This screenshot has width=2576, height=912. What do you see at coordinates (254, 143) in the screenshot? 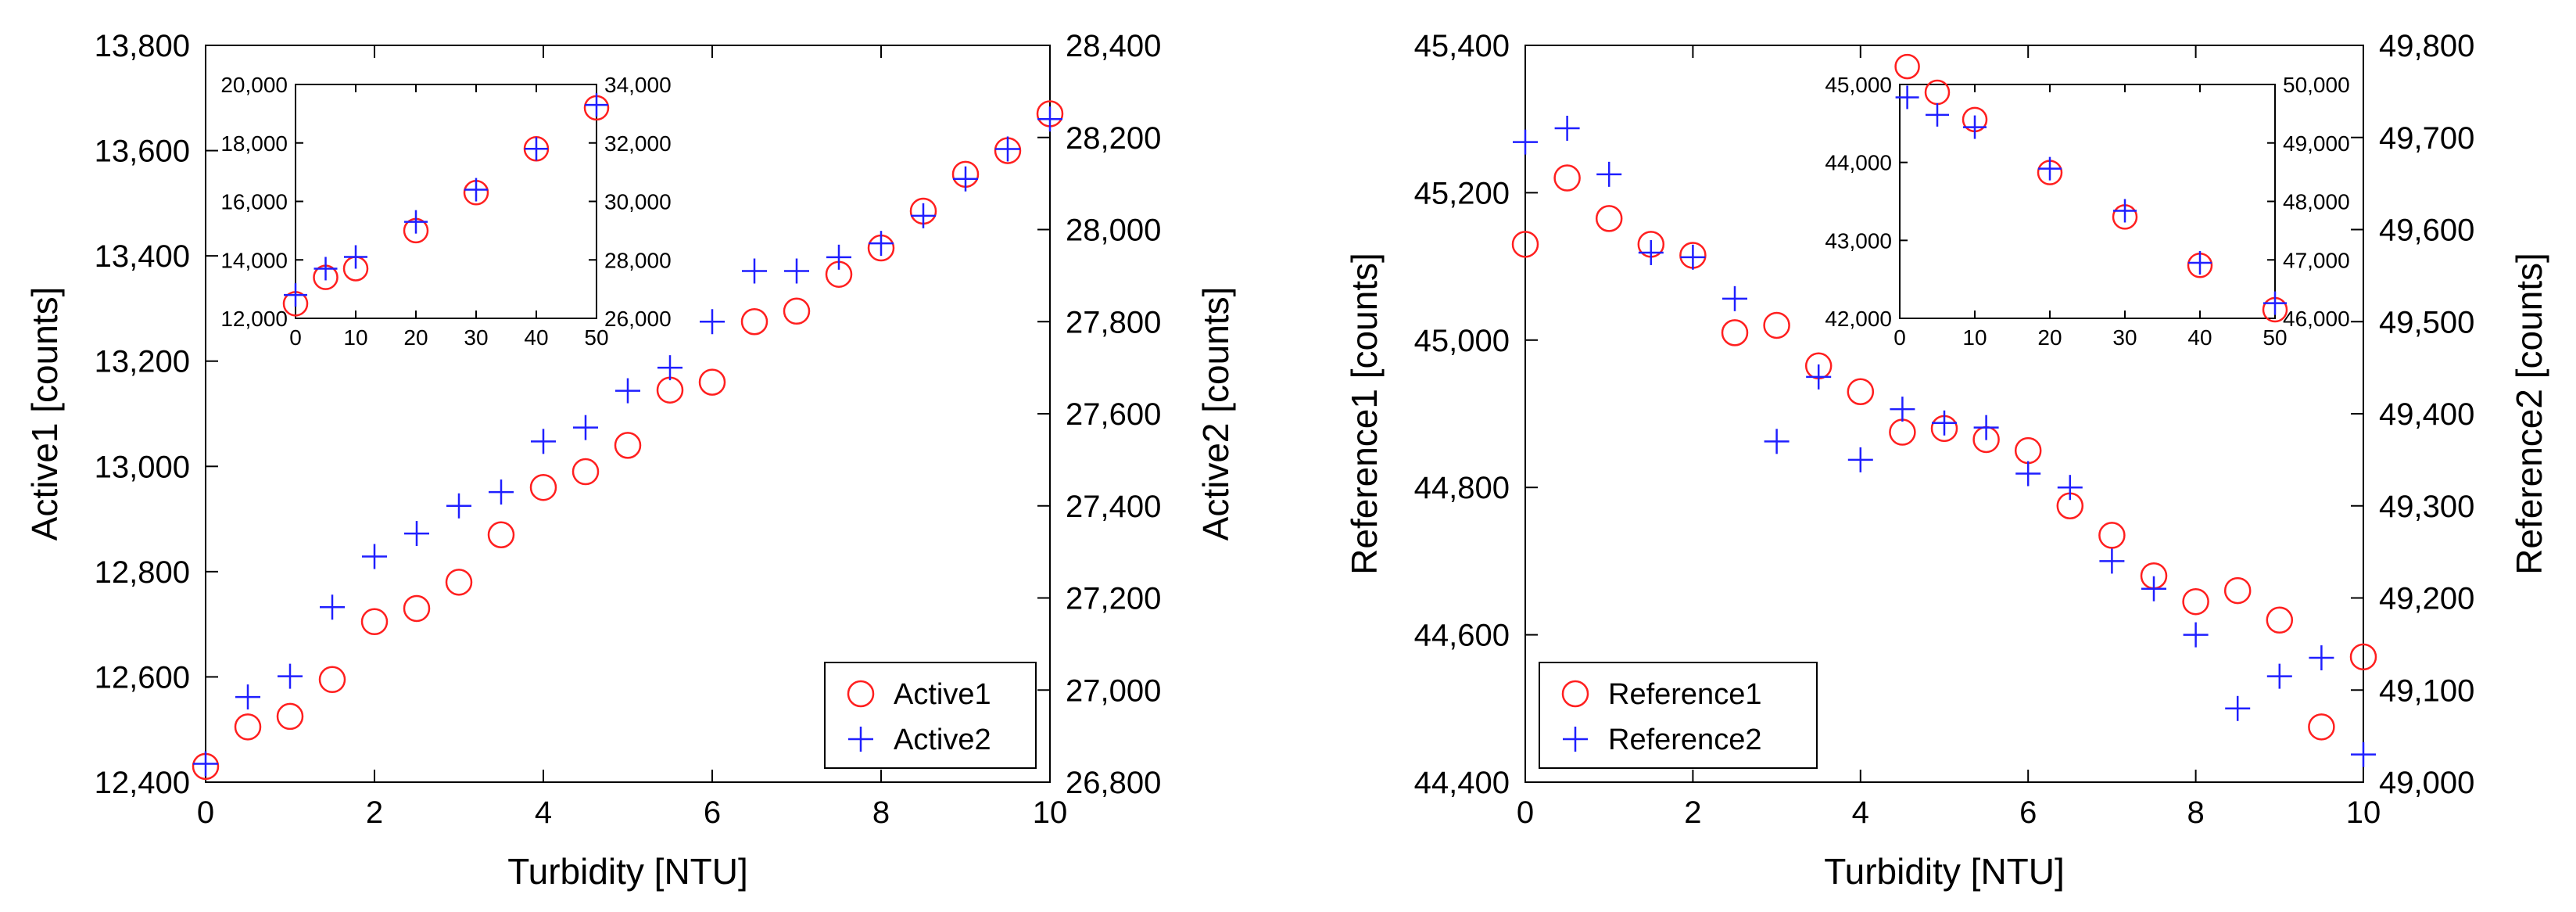
I see `inset-y-left-tick-label: 18,000` at bounding box center [254, 143].